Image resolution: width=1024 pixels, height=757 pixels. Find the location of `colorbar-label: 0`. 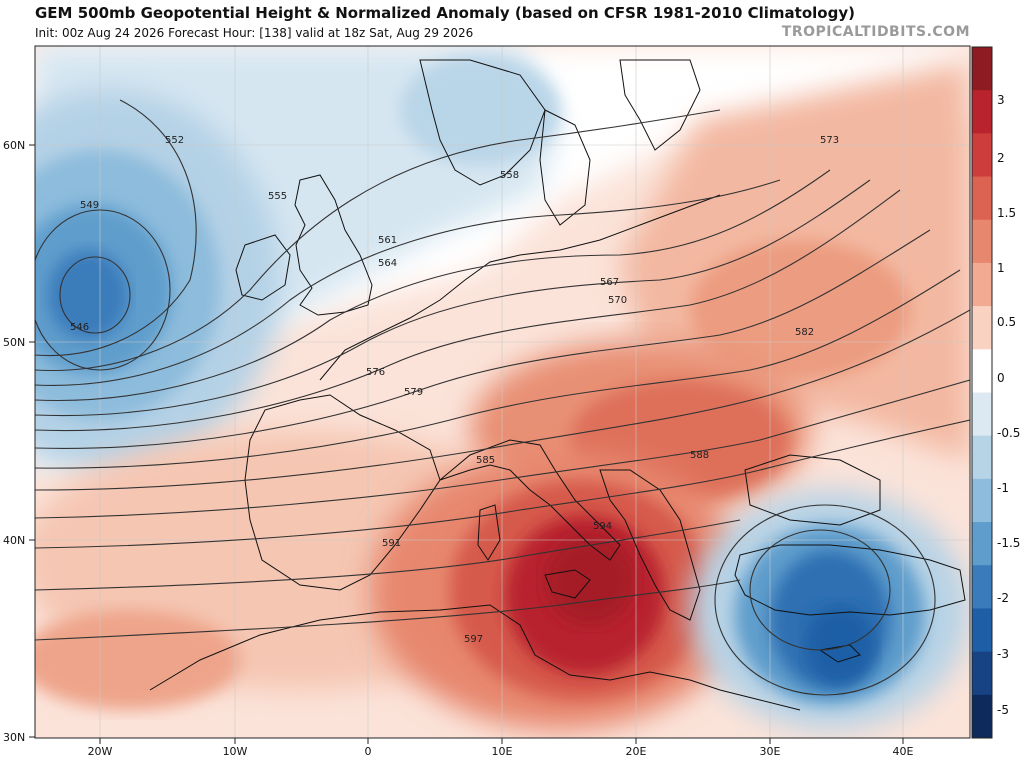

colorbar-label: 0 is located at coordinates (1001, 378).